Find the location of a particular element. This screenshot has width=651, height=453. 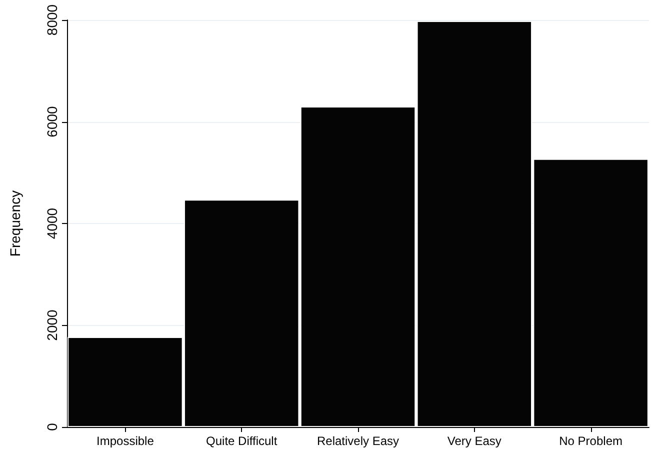

x-tick-label: Very Easy is located at coordinates (474, 441).